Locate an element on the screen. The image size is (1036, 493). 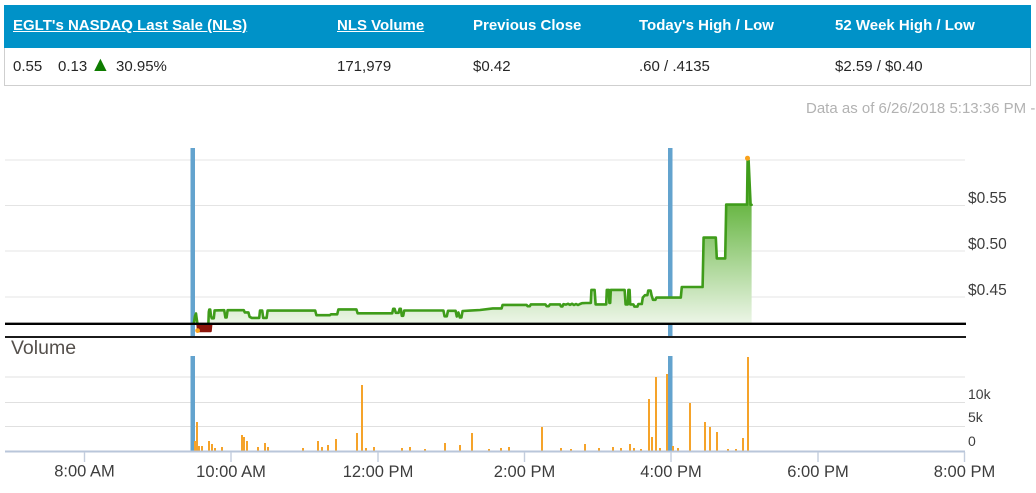
svg-text: 8:00 AM is located at coordinates (84, 472).